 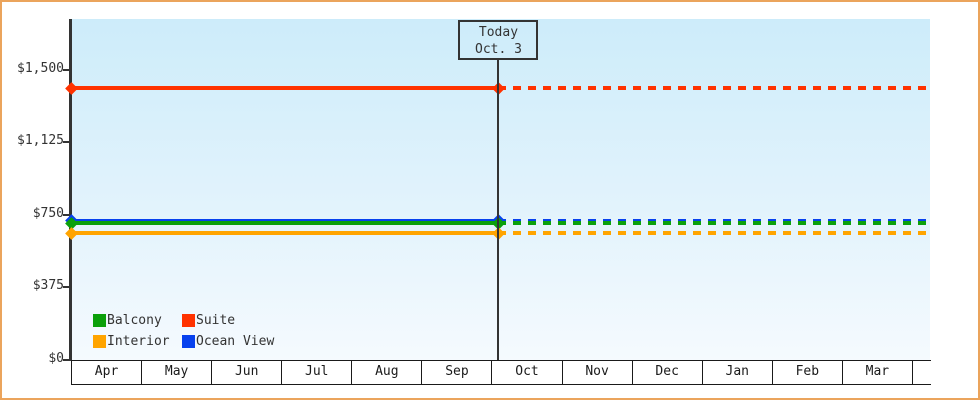 What do you see at coordinates (738, 372) in the screenshot?
I see `month-cell-jan: Jan` at bounding box center [738, 372].